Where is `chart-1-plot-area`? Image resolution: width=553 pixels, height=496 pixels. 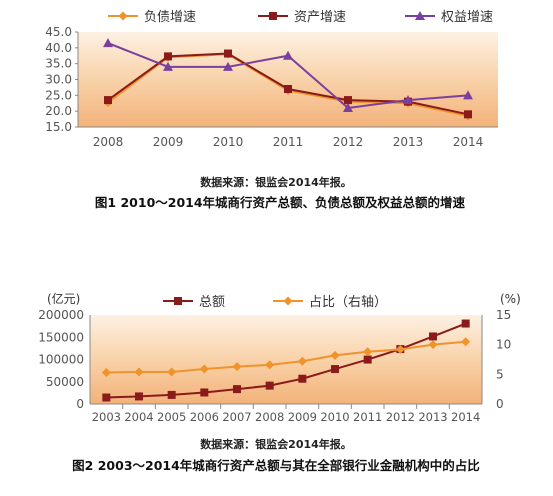 chart-1-plot-area is located at coordinates (288, 79).